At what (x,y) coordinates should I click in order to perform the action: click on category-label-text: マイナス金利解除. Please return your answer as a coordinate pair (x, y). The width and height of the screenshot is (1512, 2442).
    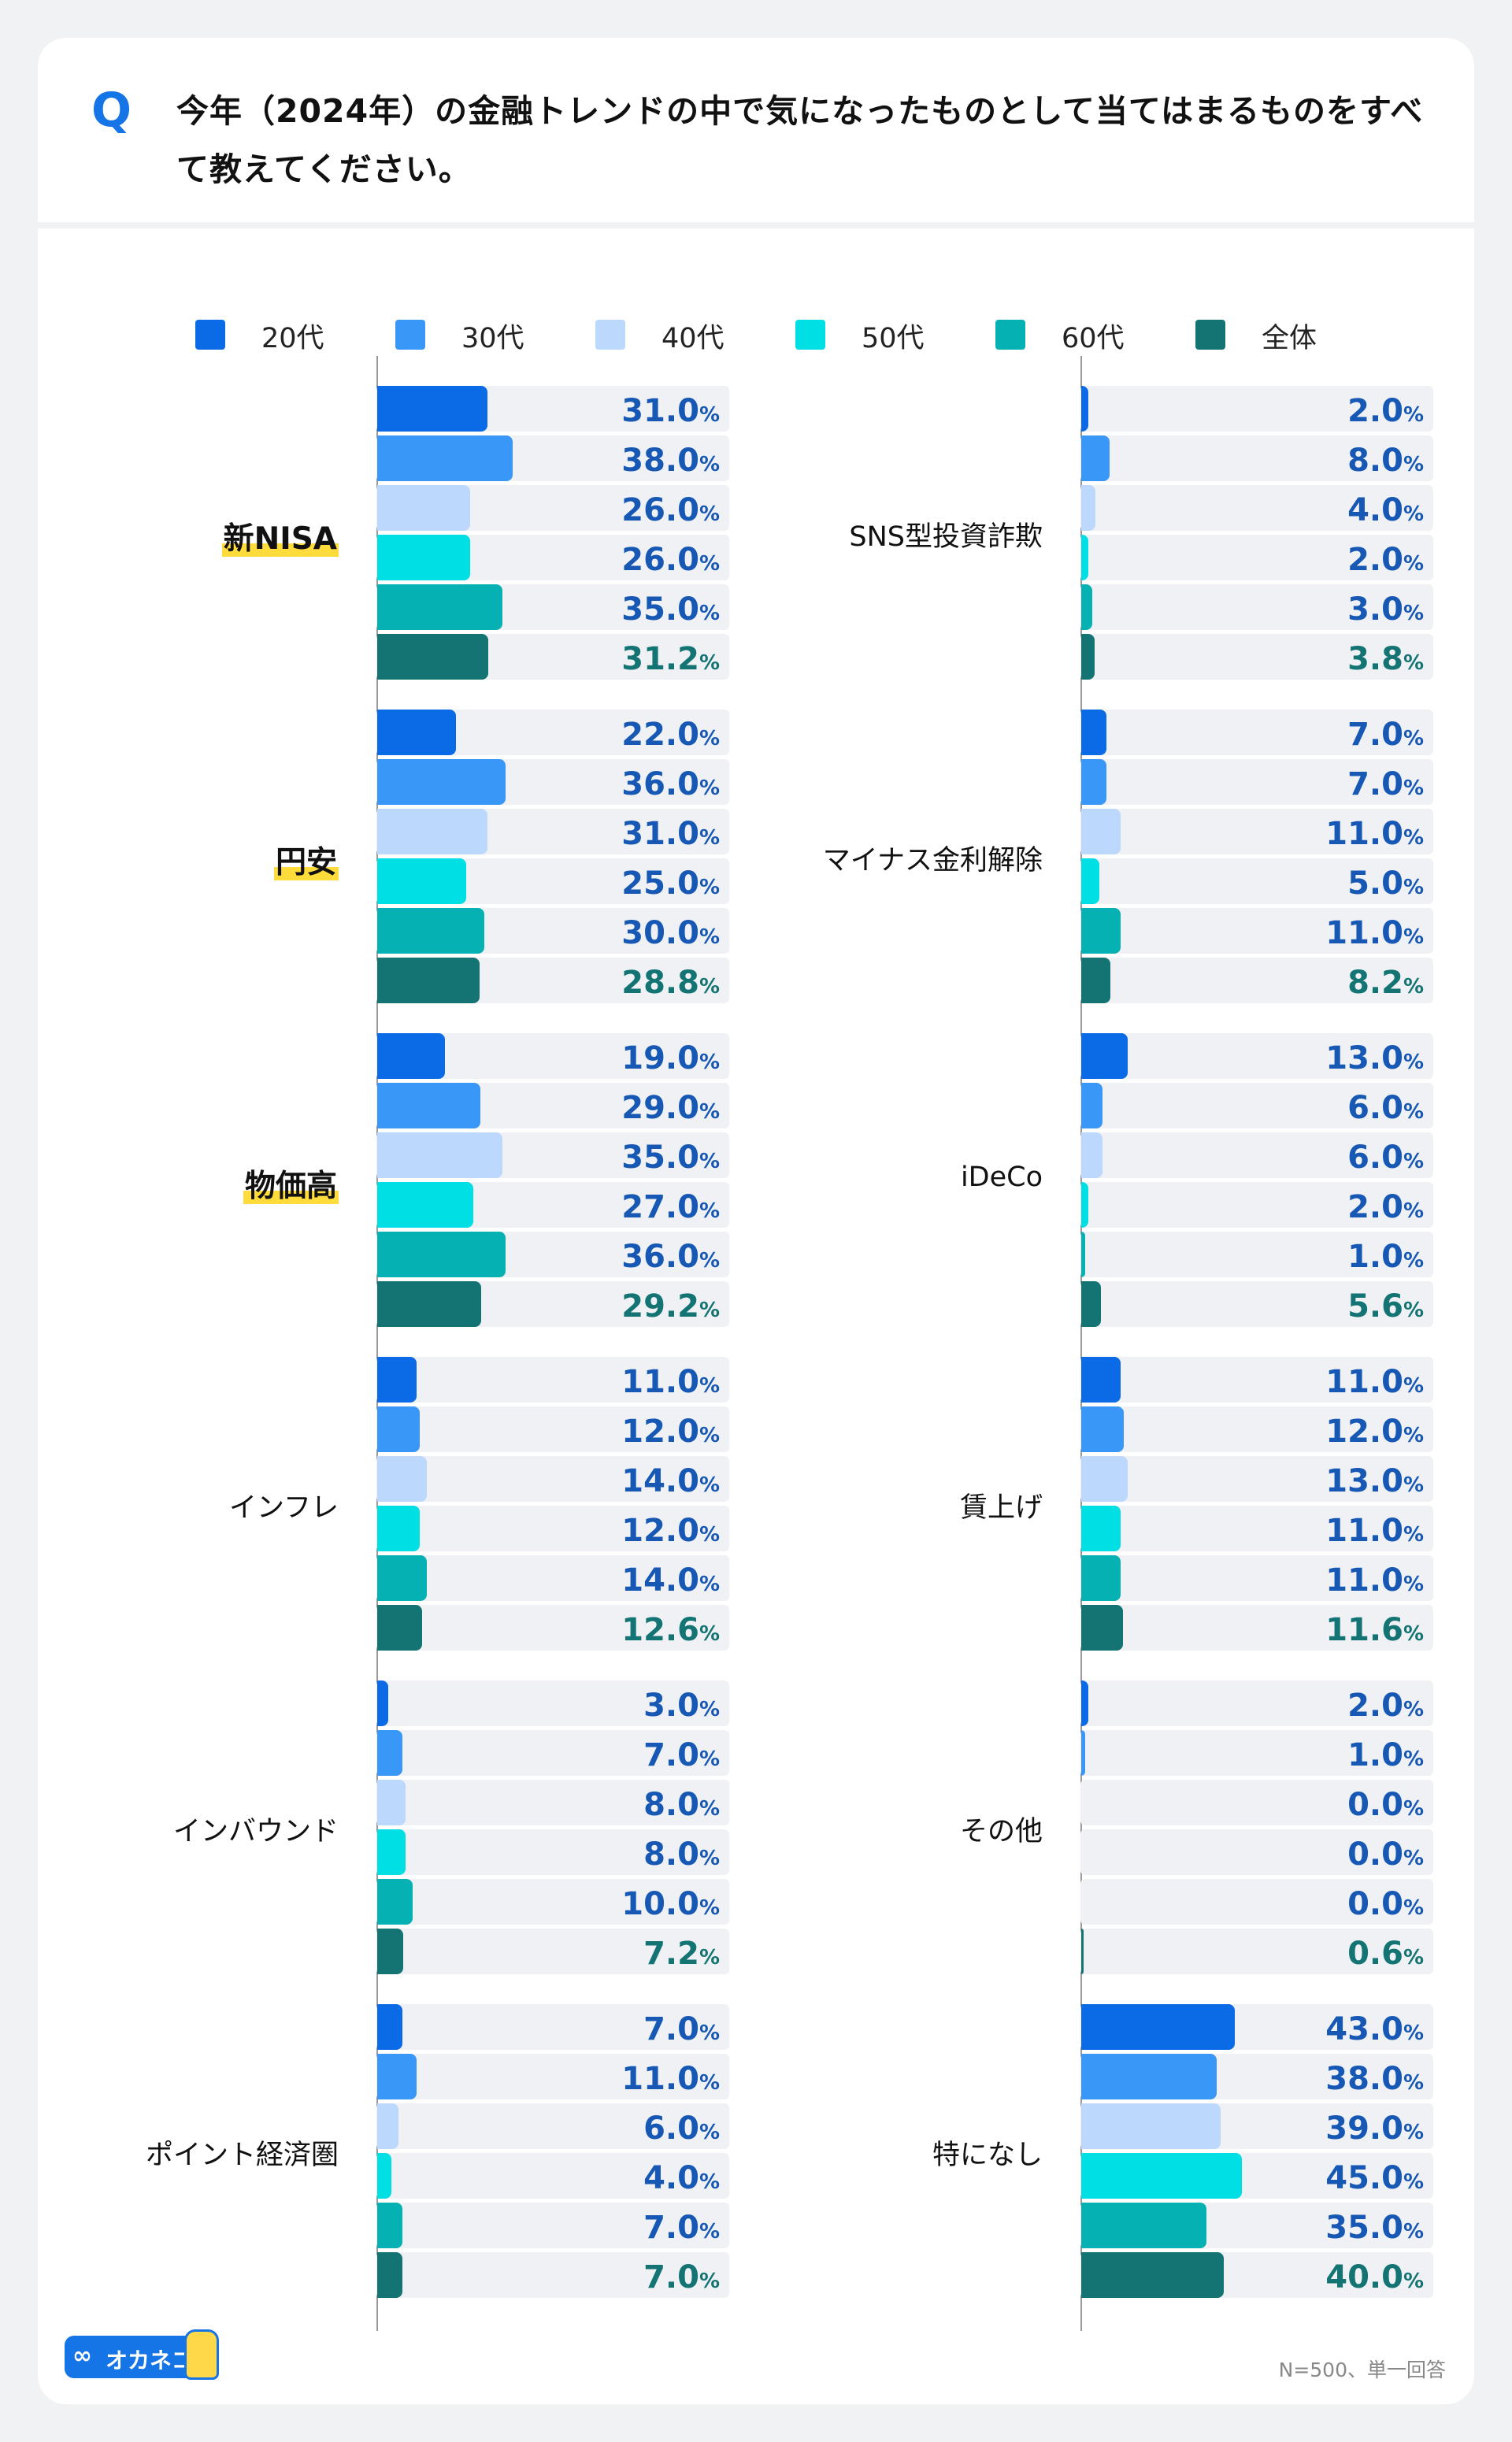
    Looking at the image, I should click on (932, 860).